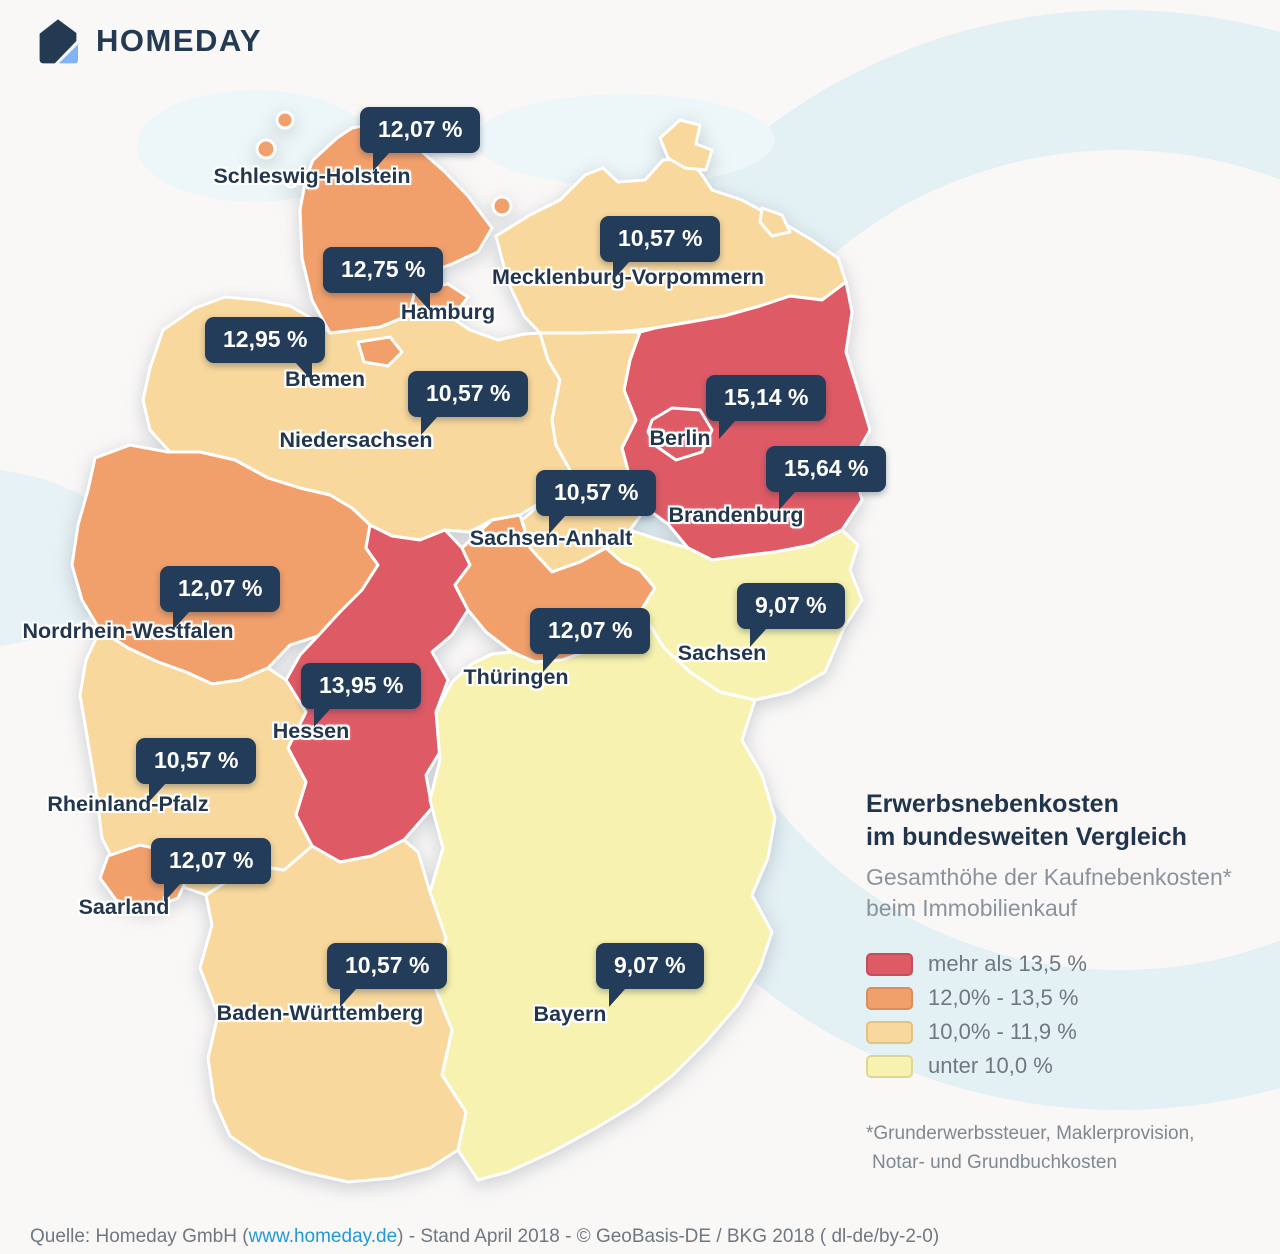 This screenshot has width=1280, height=1254. Describe the element at coordinates (320, 1013) in the screenshot. I see `state-label-bw: Baden-Württemberg` at that location.